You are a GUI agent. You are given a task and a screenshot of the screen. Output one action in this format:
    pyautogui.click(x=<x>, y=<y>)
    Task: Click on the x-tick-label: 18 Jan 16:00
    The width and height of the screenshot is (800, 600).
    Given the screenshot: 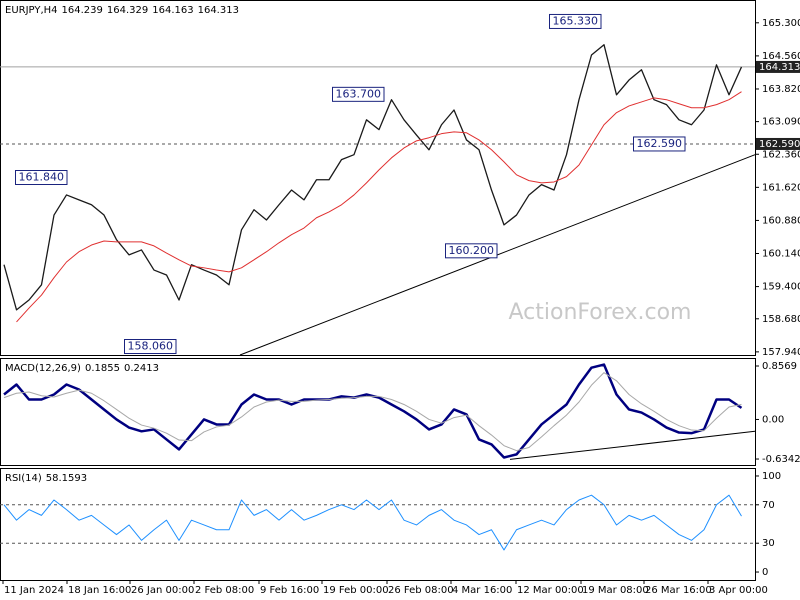 What is the action you would take?
    pyautogui.click(x=99, y=590)
    